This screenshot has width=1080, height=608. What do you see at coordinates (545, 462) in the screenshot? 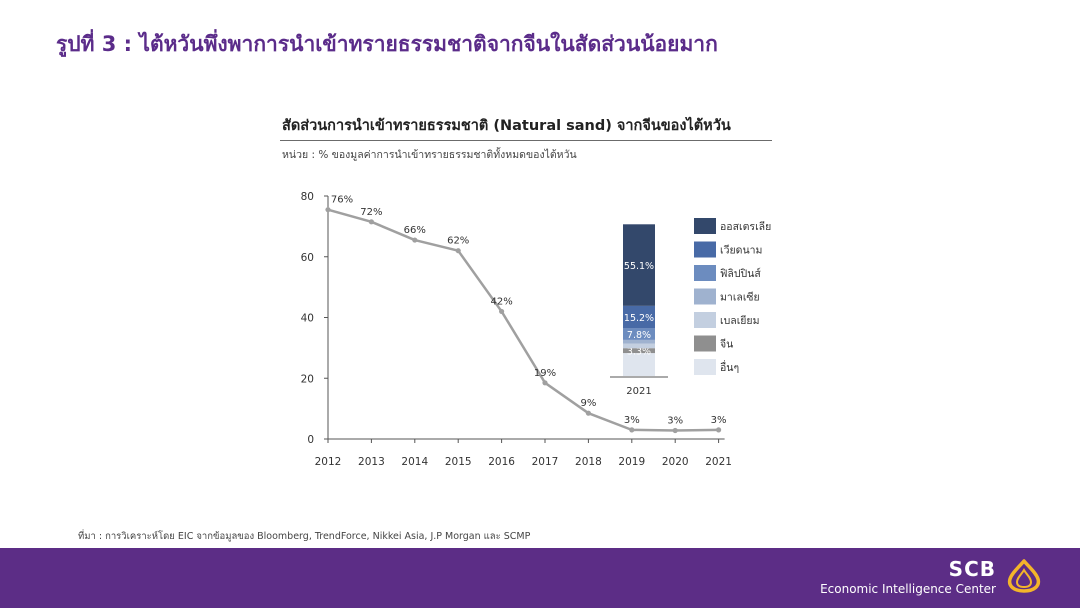
I see `x-tick-label: 2017` at bounding box center [545, 462].